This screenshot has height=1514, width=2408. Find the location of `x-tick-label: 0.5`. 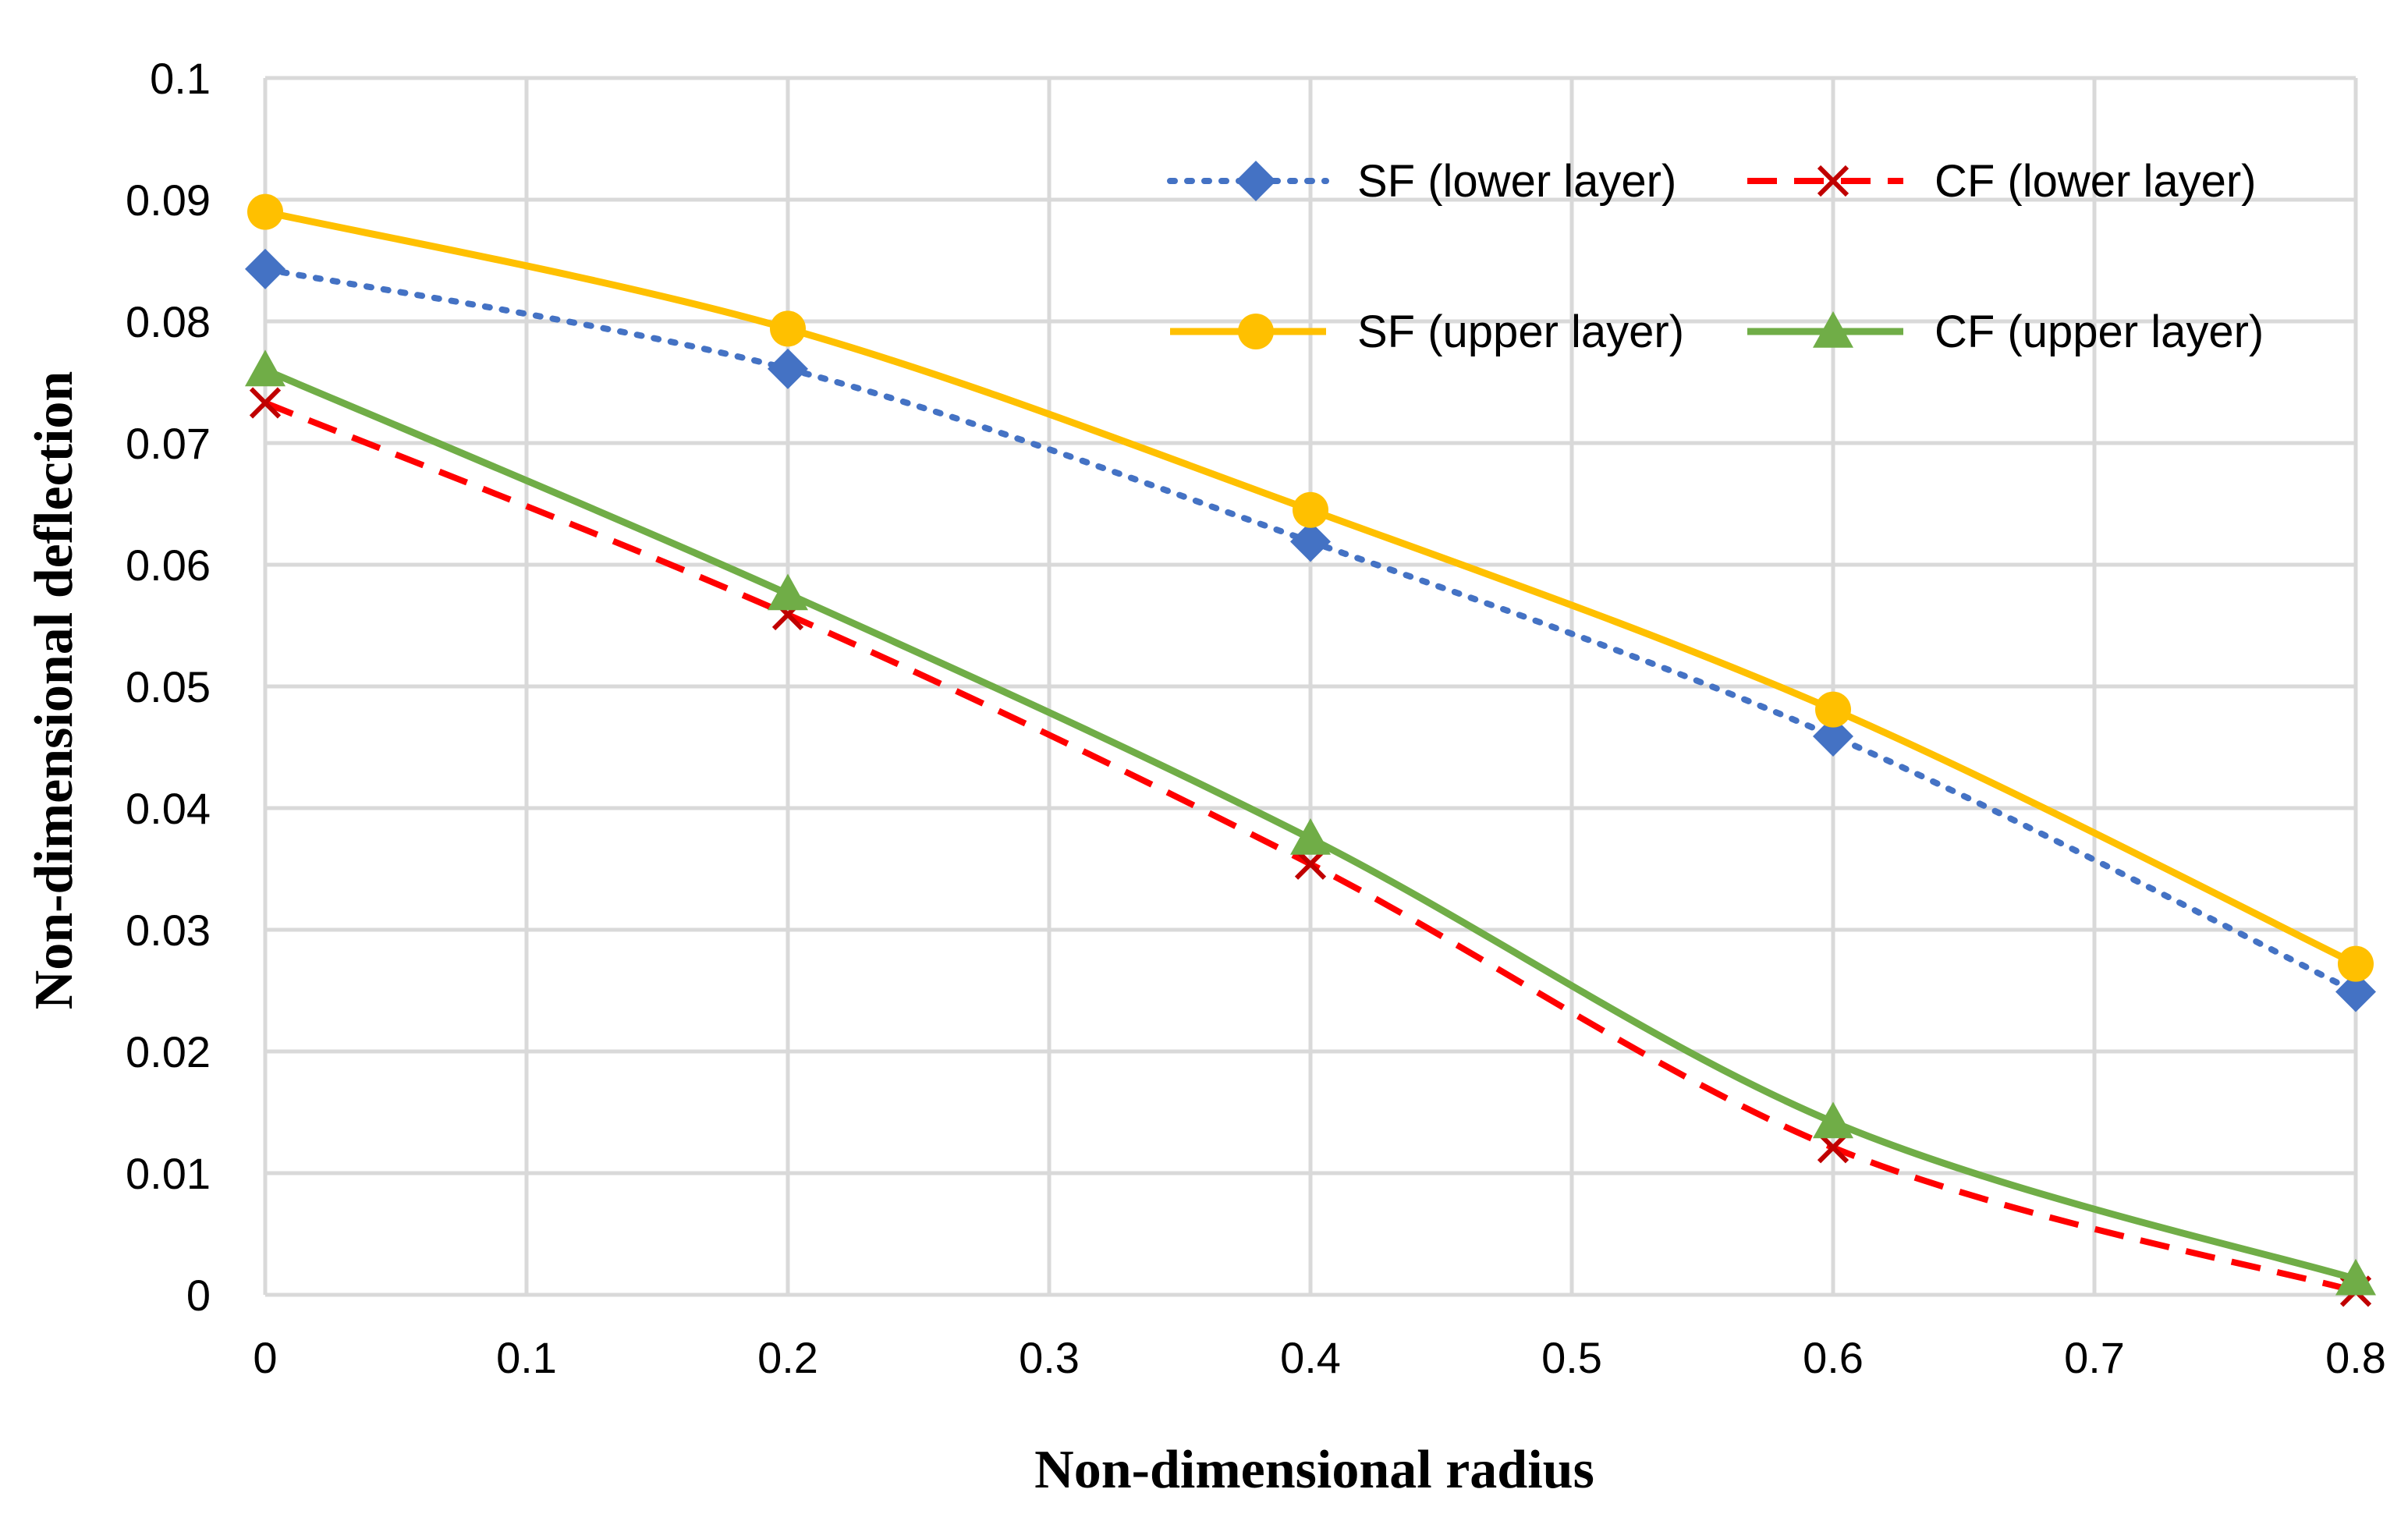

x-tick-label: 0.5 is located at coordinates (1572, 1358).